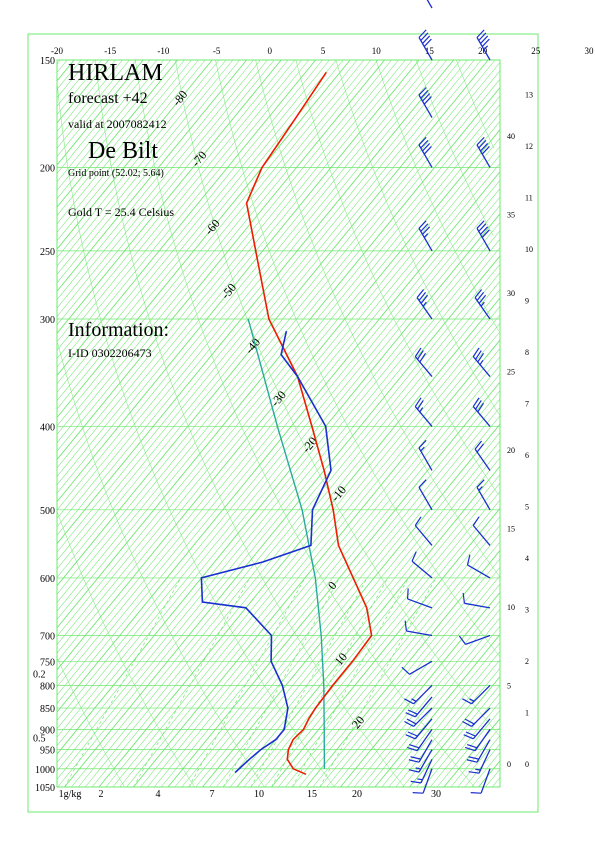 The height and width of the screenshot is (842, 595). I want to click on height-kft-label: 15, so click(511, 529).